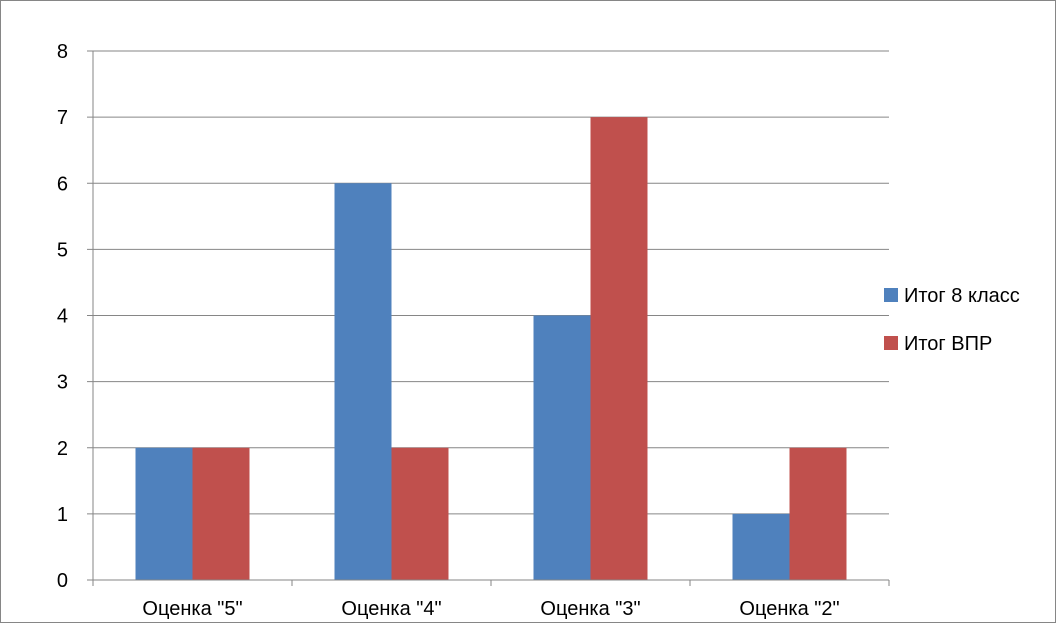 The width and height of the screenshot is (1056, 624). Describe the element at coordinates (62, 449) in the screenshot. I see `y-tick-label: 2` at that location.